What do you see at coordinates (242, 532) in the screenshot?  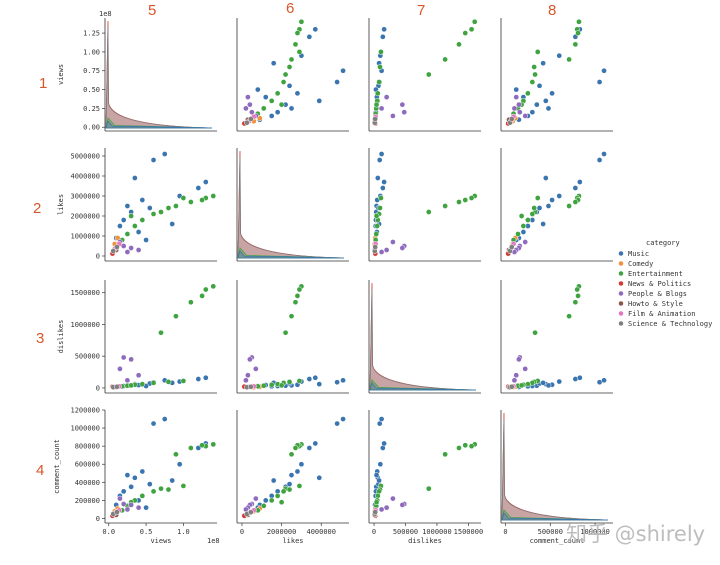 I see `x-tick-label: 0` at bounding box center [242, 532].